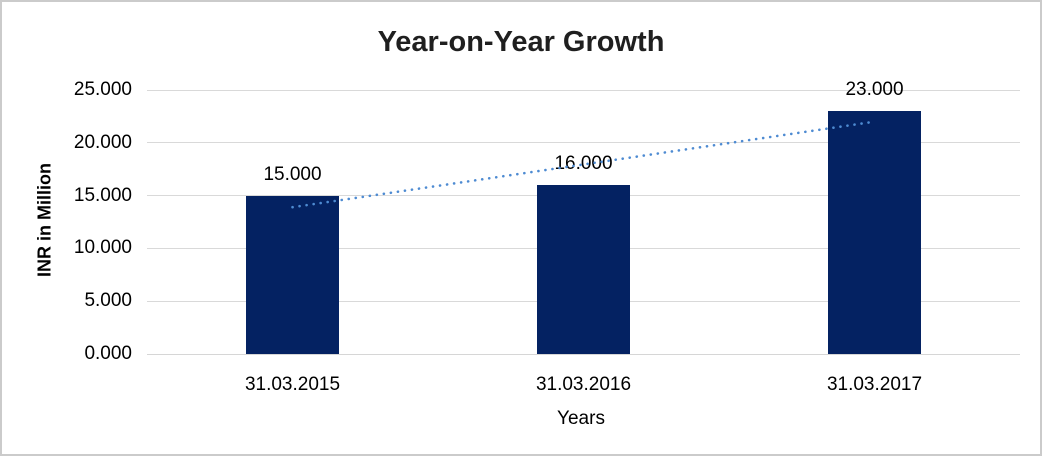  I want to click on y-tick-label: 25.000, so click(102, 89).